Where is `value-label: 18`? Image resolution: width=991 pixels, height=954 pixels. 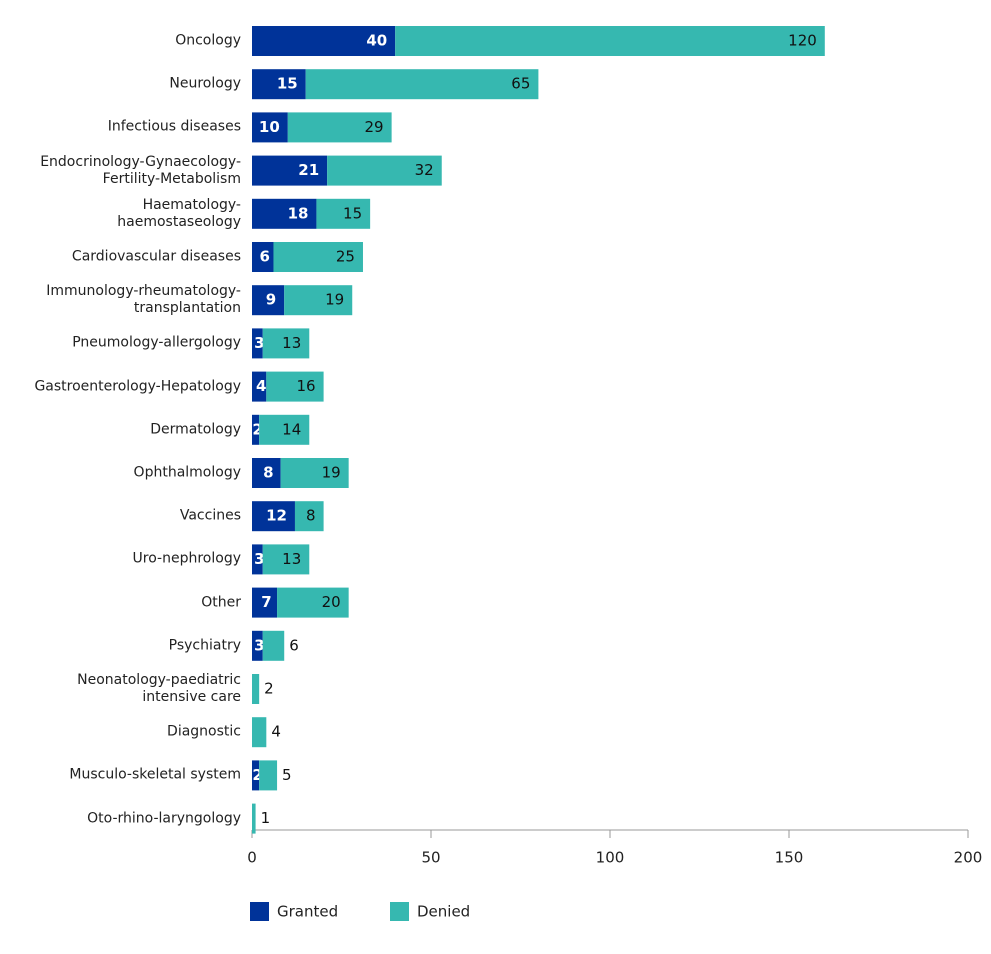 value-label: 18 is located at coordinates (298, 213).